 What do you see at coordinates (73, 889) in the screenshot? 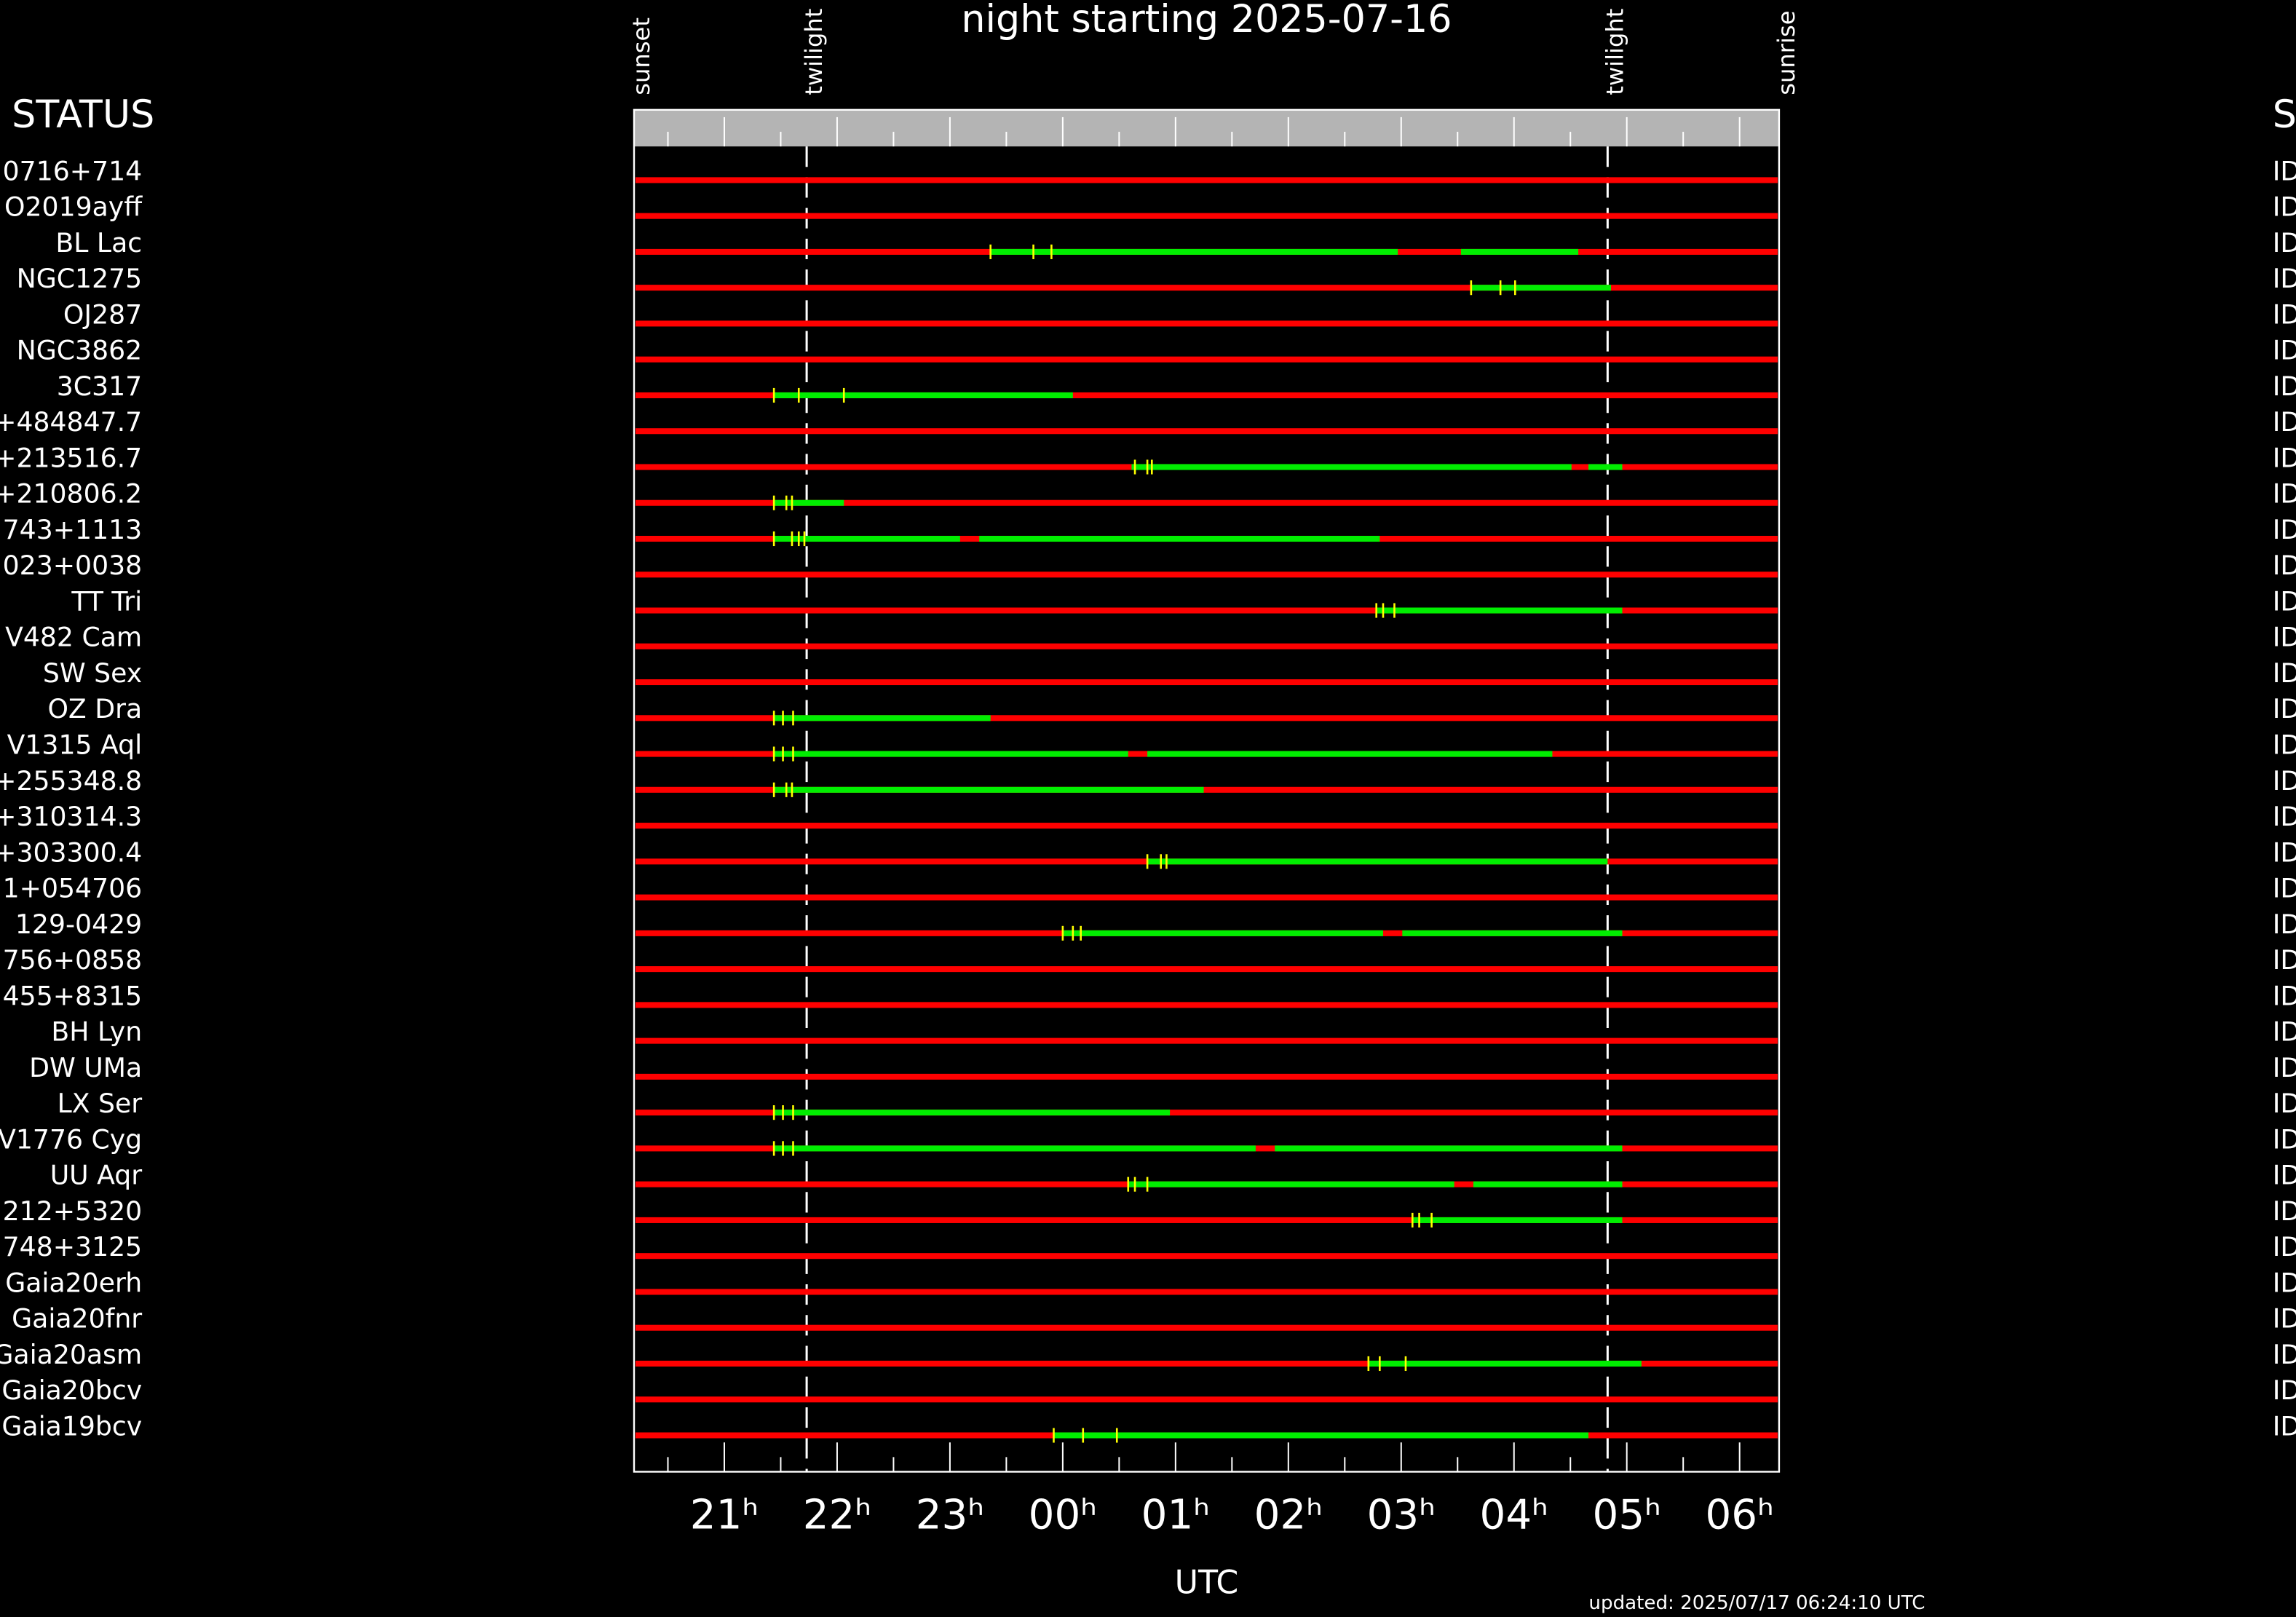
I see `target-name: 1+054706` at bounding box center [73, 889].